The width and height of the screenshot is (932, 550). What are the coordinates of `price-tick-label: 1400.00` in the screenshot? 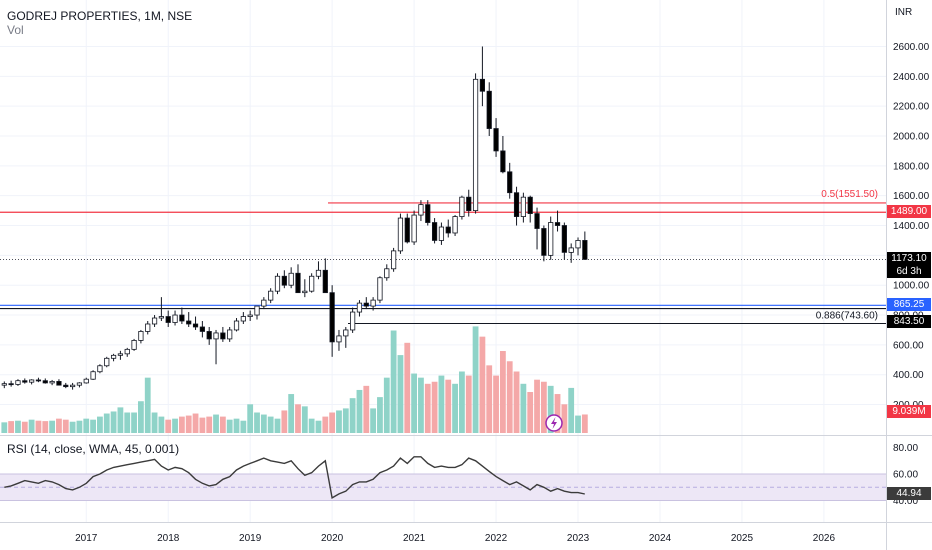 It's located at (911, 226).